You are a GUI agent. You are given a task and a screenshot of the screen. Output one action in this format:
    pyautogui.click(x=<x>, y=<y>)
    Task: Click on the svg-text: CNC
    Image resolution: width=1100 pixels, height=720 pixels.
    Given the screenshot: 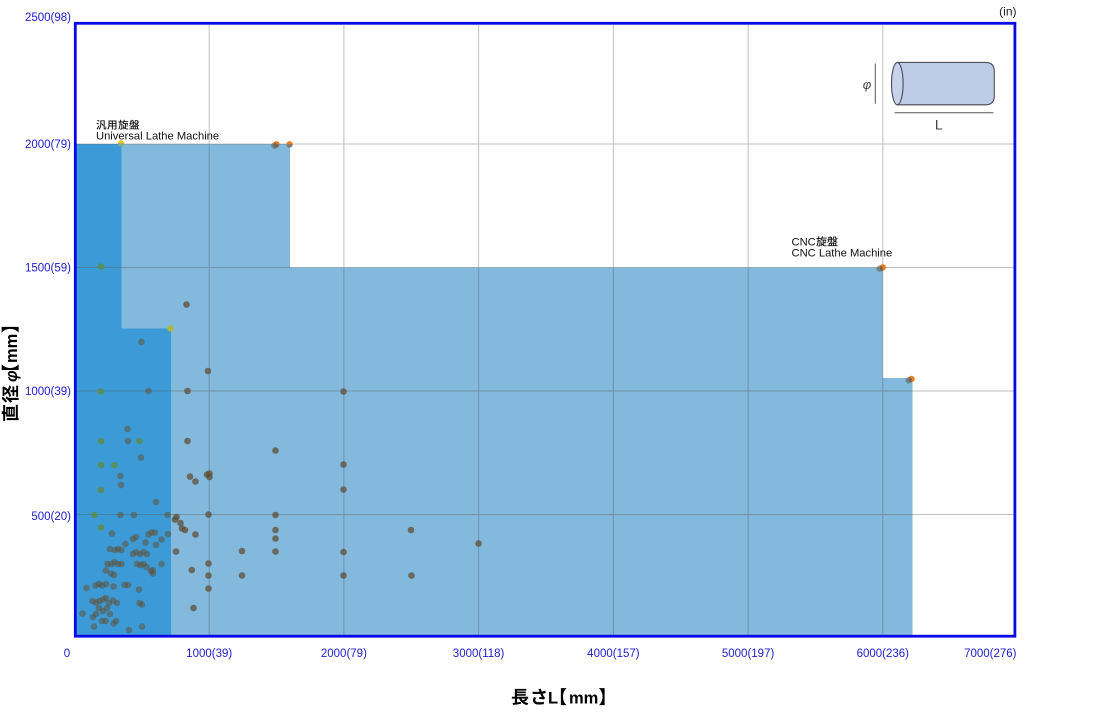 What is the action you would take?
    pyautogui.click(x=804, y=243)
    